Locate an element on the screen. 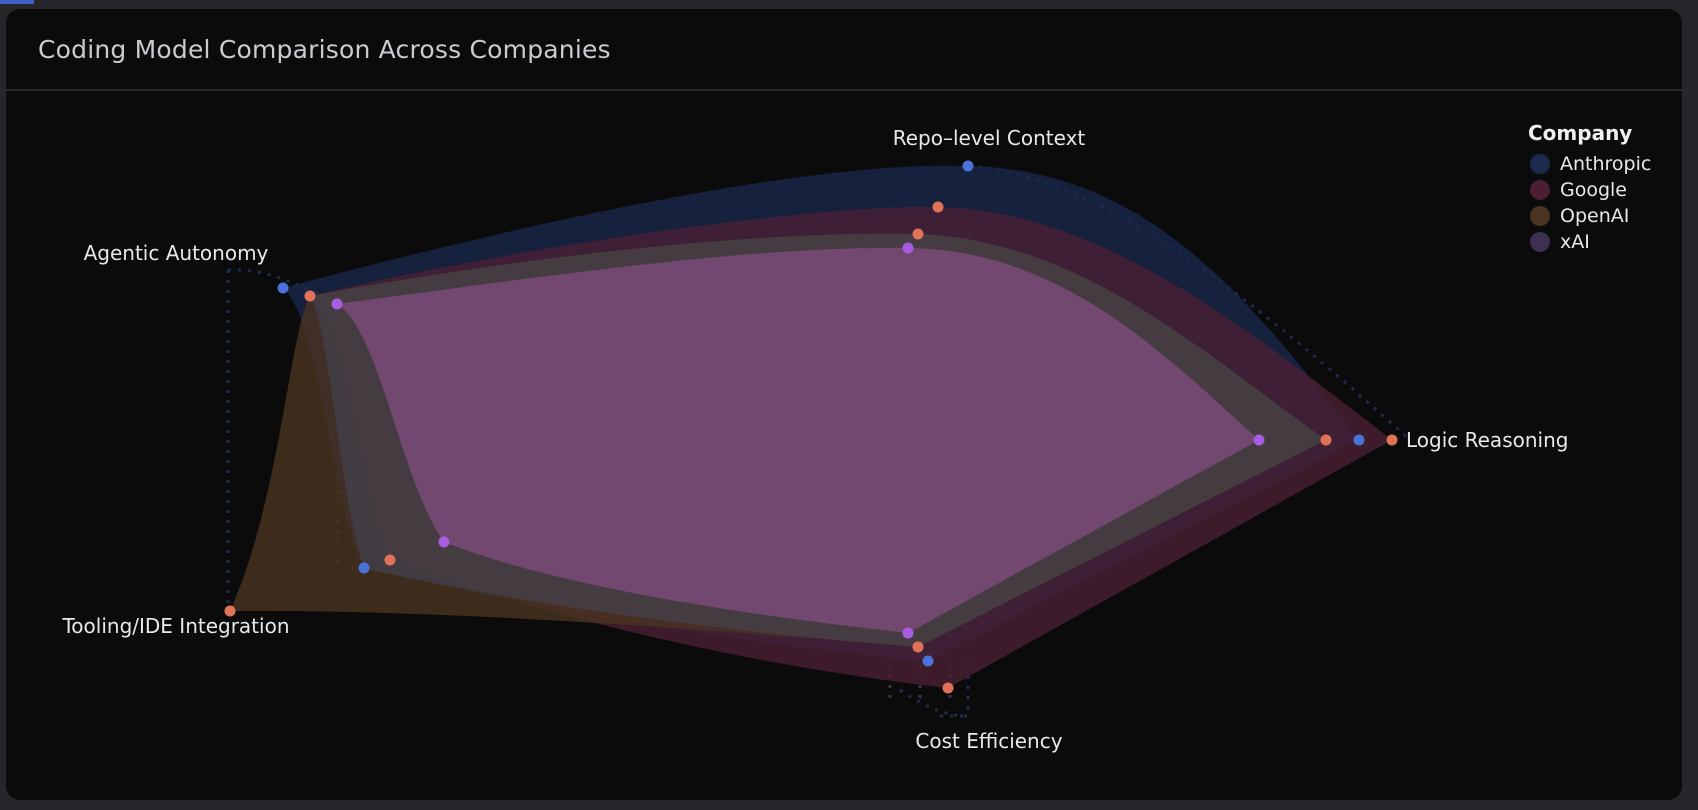 This screenshot has width=1698, height=810. top-indicator is located at coordinates (17, 2).